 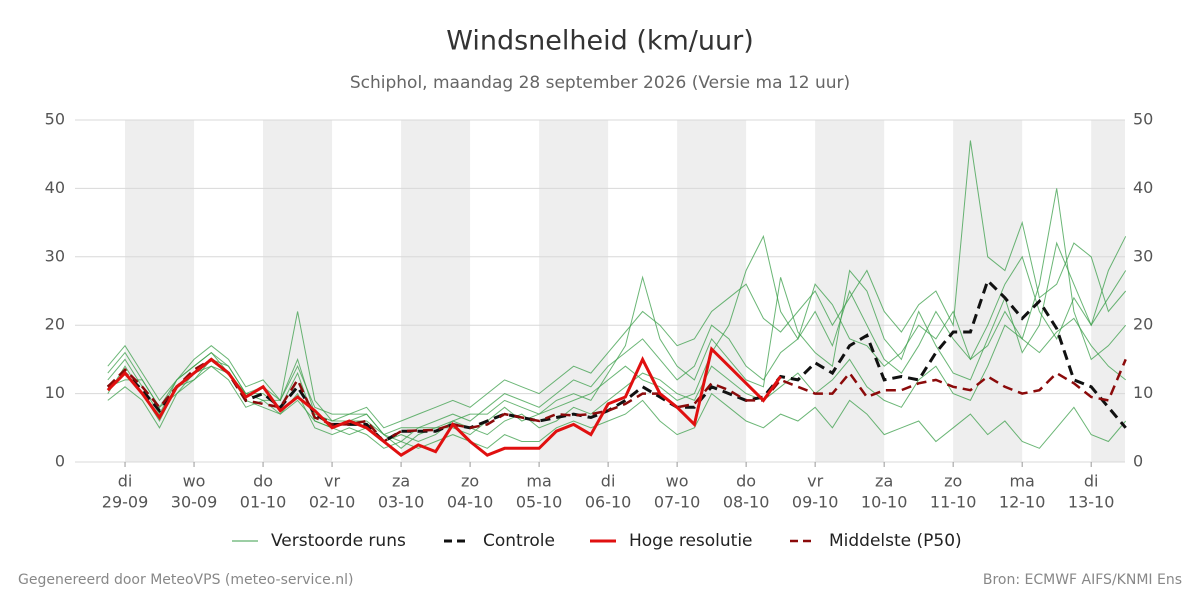 What do you see at coordinates (55, 255) in the screenshot?
I see `y-tick-label: 30` at bounding box center [55, 255].